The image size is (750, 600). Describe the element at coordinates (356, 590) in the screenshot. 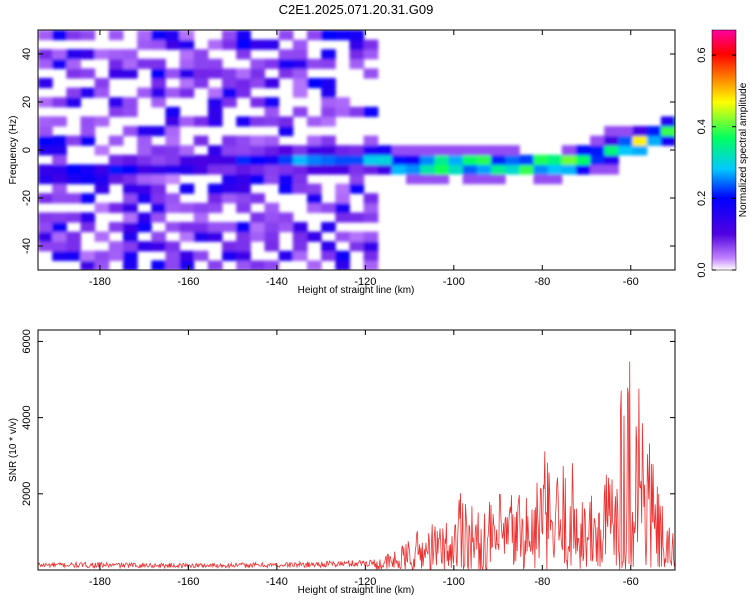

I see `snr-x-axis-title: Height of straight line (km)` at that location.